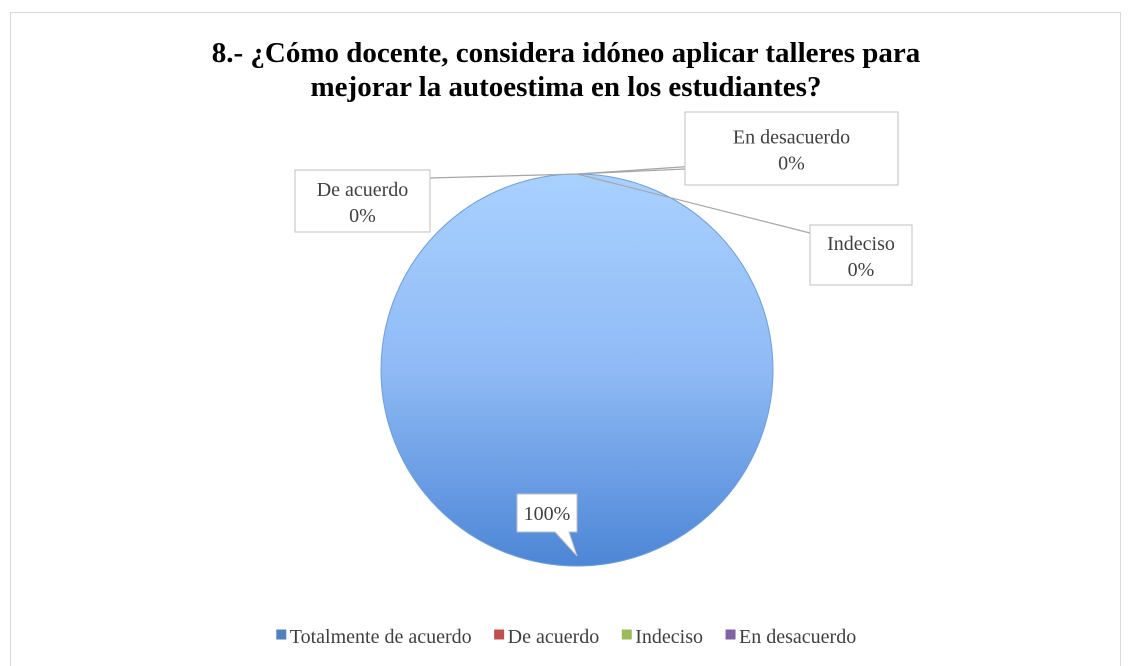  Describe the element at coordinates (797, 637) in the screenshot. I see `legend-label: En desacuerdo` at that location.